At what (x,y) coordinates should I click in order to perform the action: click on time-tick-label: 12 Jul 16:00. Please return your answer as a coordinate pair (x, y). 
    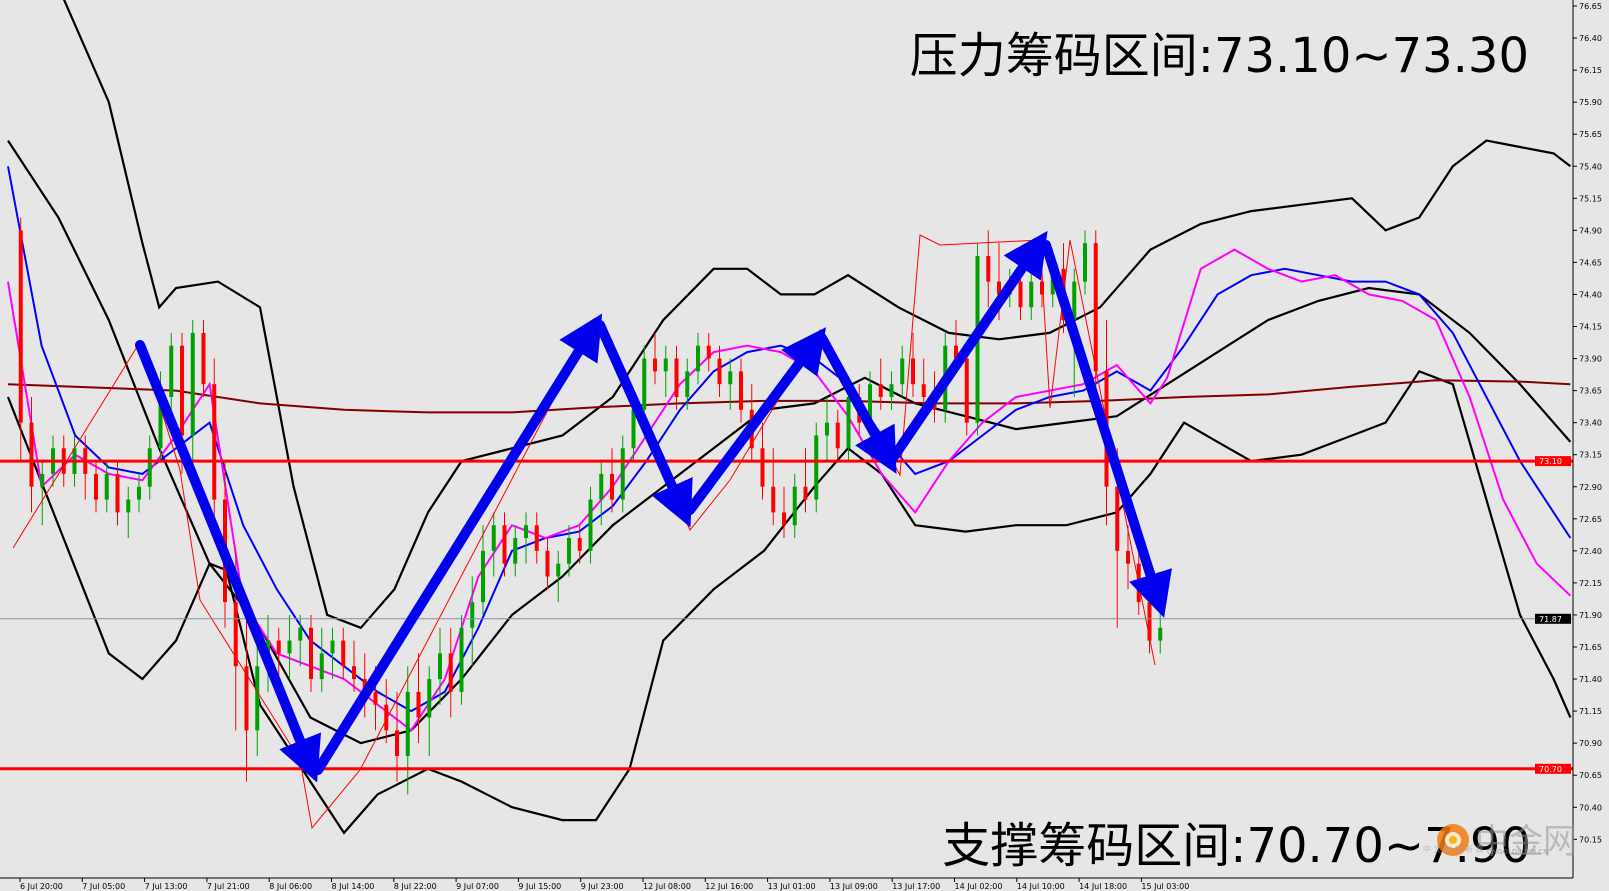
    Looking at the image, I should click on (729, 886).